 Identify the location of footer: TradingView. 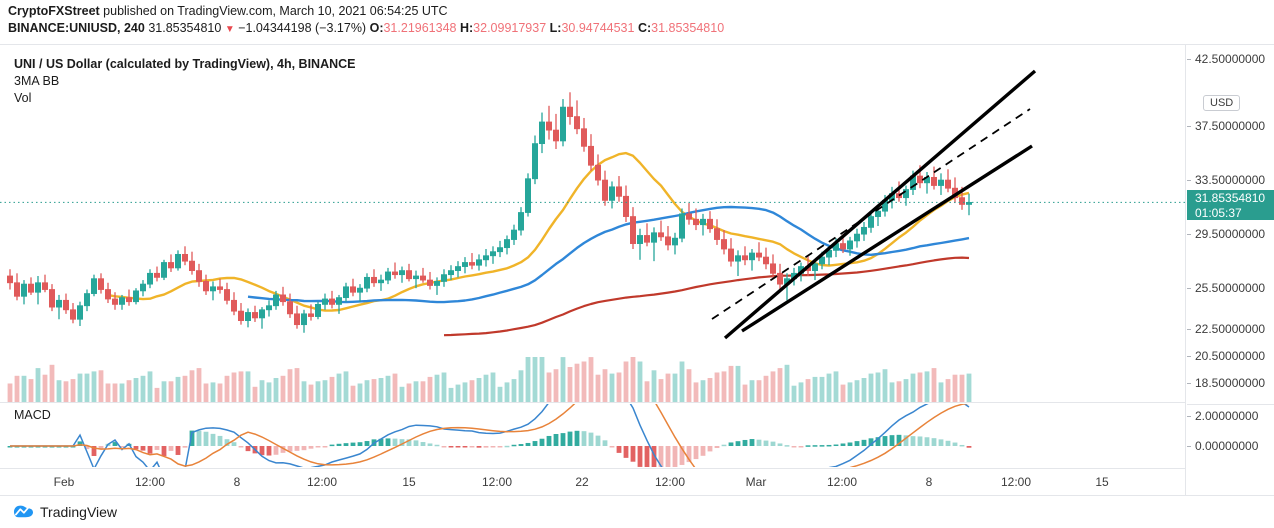
(637, 511).